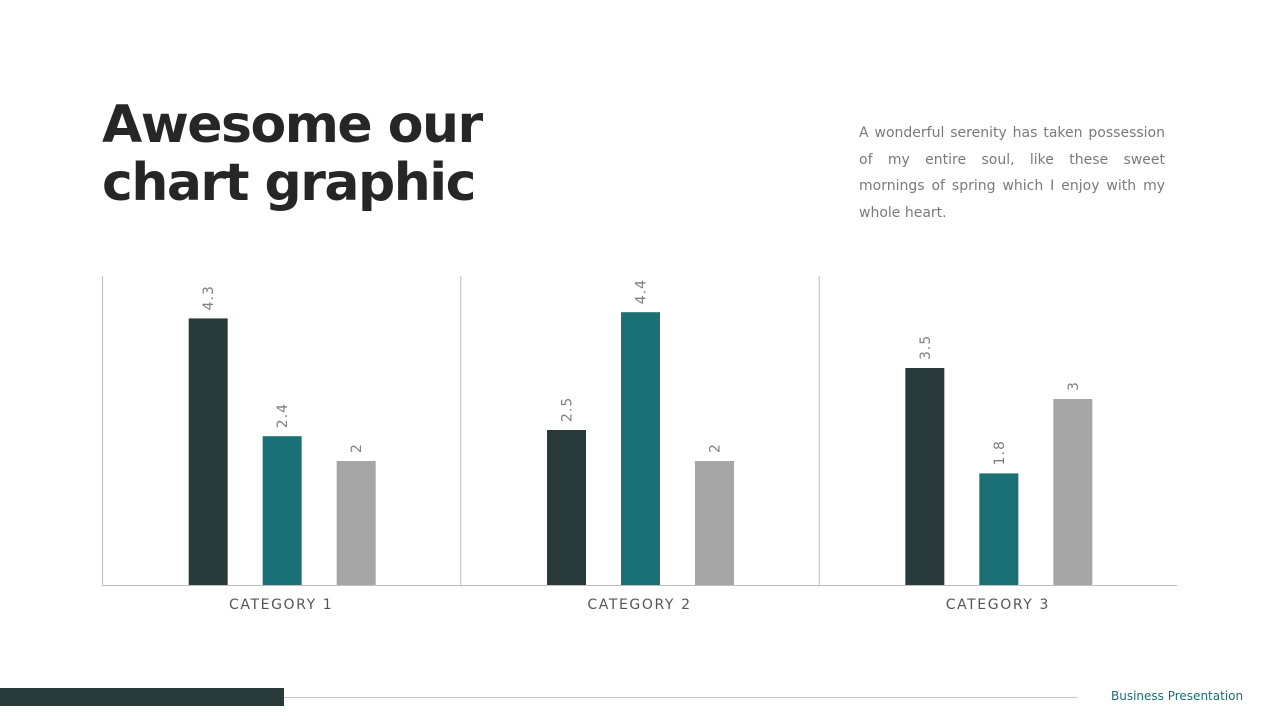 The width and height of the screenshot is (1280, 720). I want to click on data-label-c3-s2: 1.8, so click(1000, 452).